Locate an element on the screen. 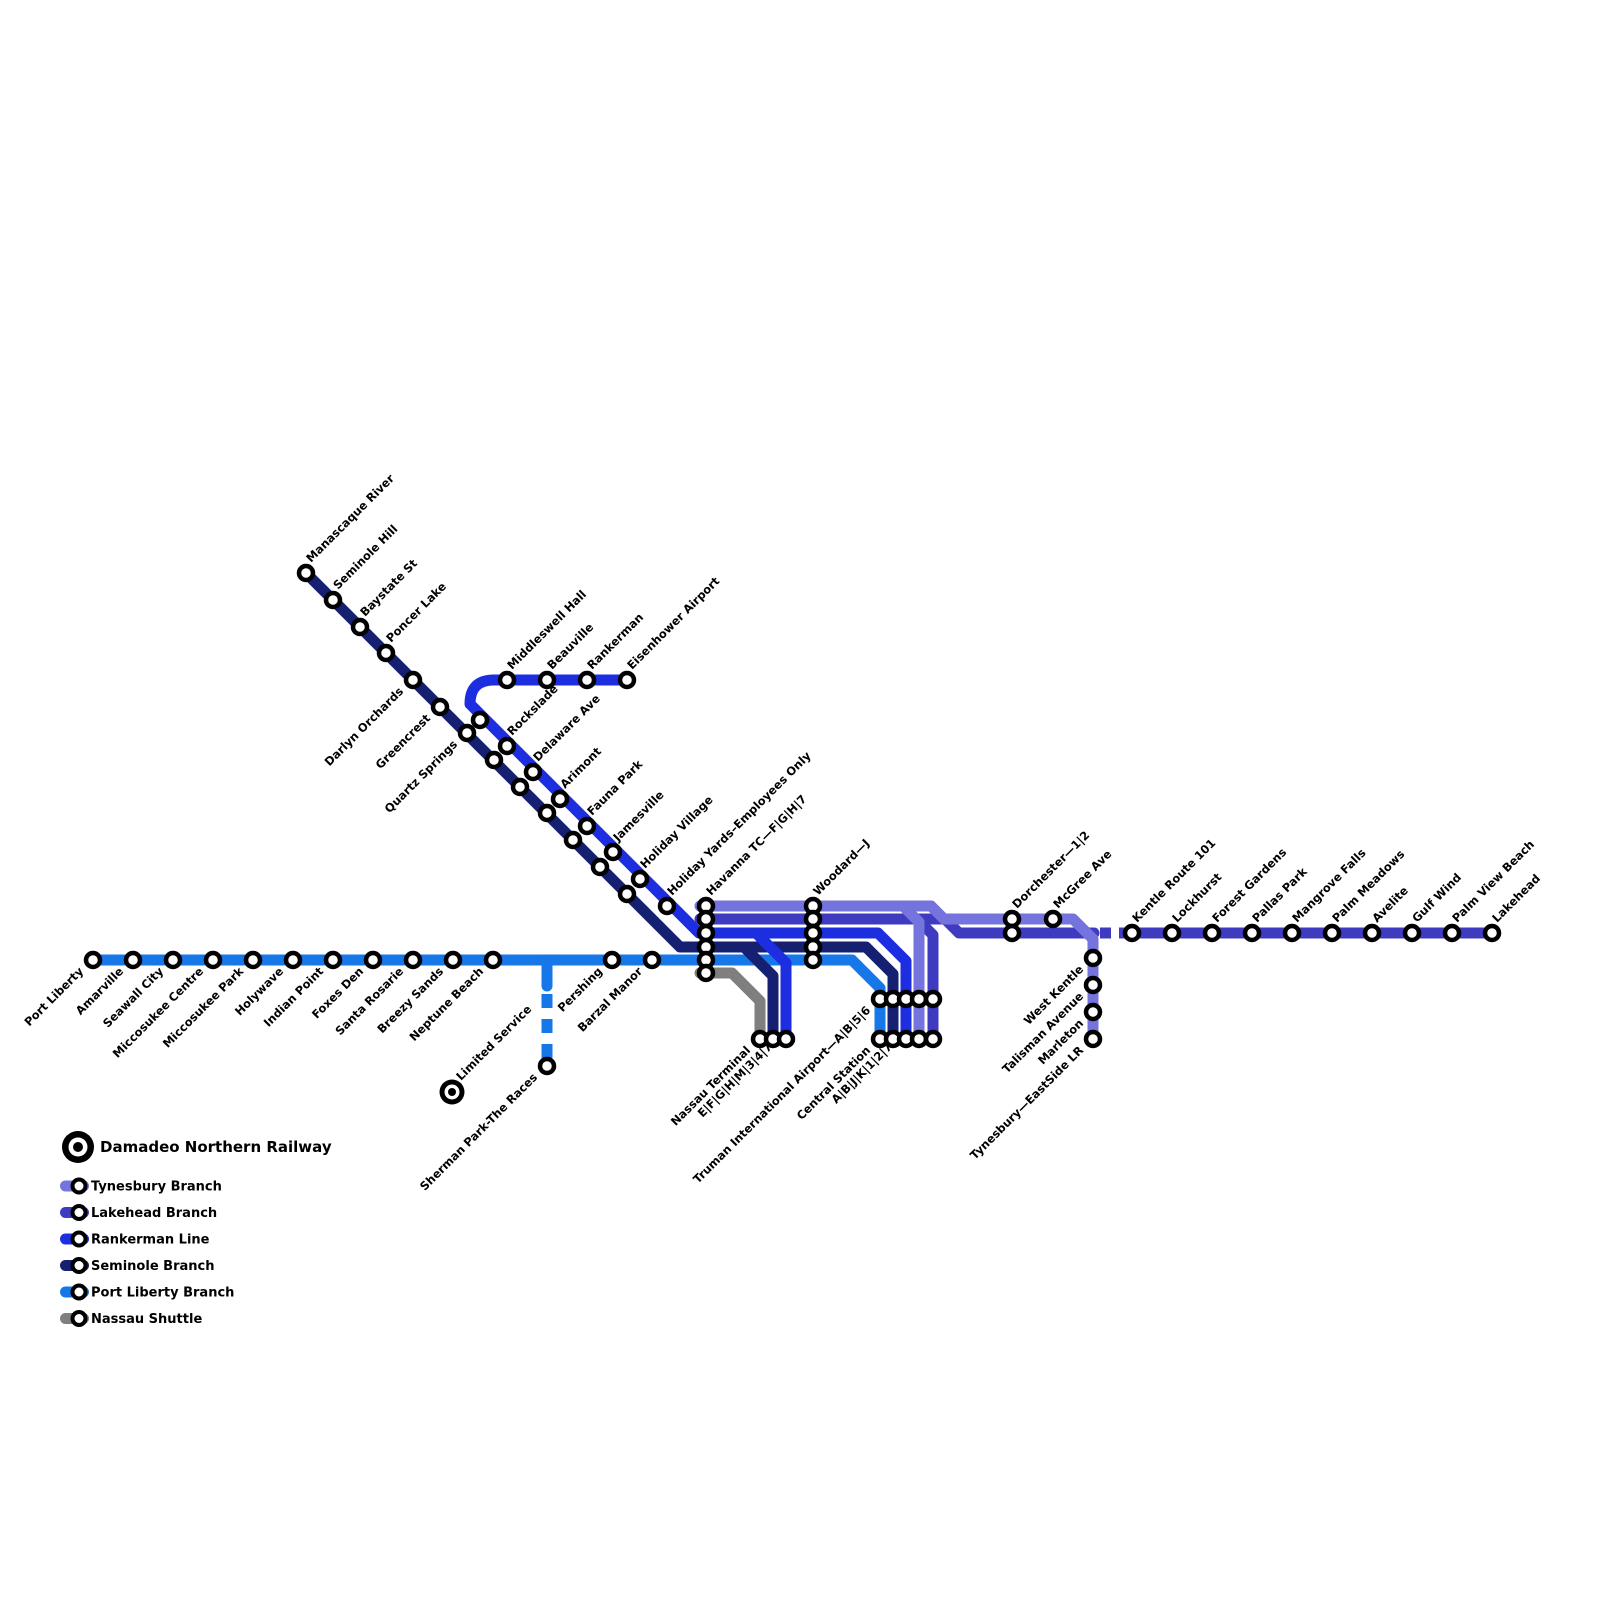 The image size is (1600, 1600). station-label-sherman-park-the-races: Sherman Park-The Races is located at coordinates (478, 1131).